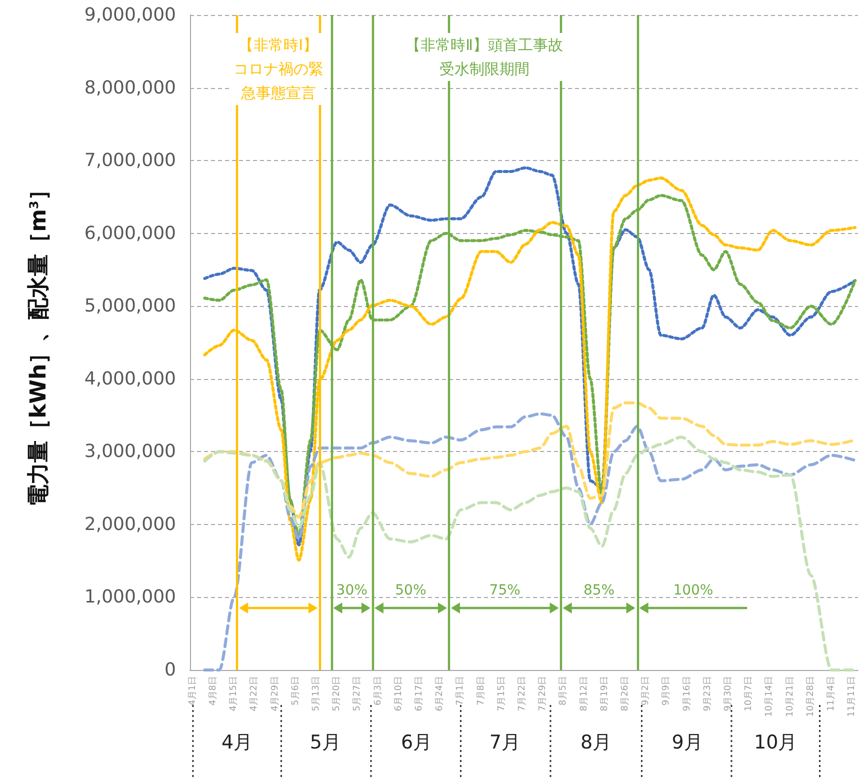 The width and height of the screenshot is (859, 780). What do you see at coordinates (687, 694) in the screenshot?
I see `x-tick-label: 9月16日` at bounding box center [687, 694].